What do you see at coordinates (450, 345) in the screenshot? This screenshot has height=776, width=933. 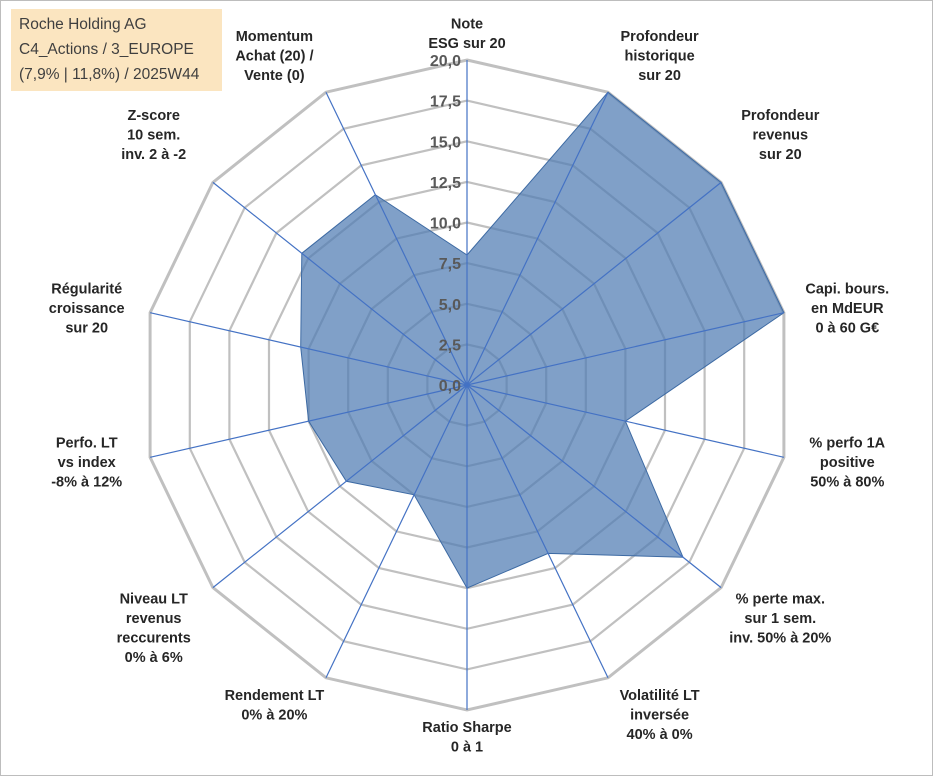 I see `tick-label: 2,5` at bounding box center [450, 345].